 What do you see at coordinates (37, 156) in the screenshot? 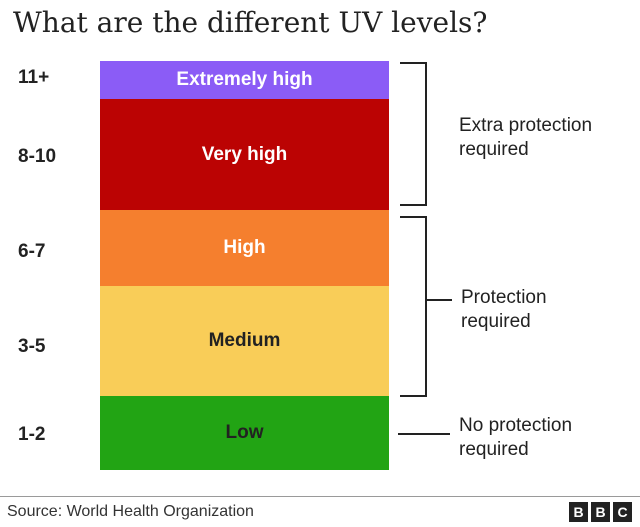
I see `range-label-very-high: 8-10` at bounding box center [37, 156].